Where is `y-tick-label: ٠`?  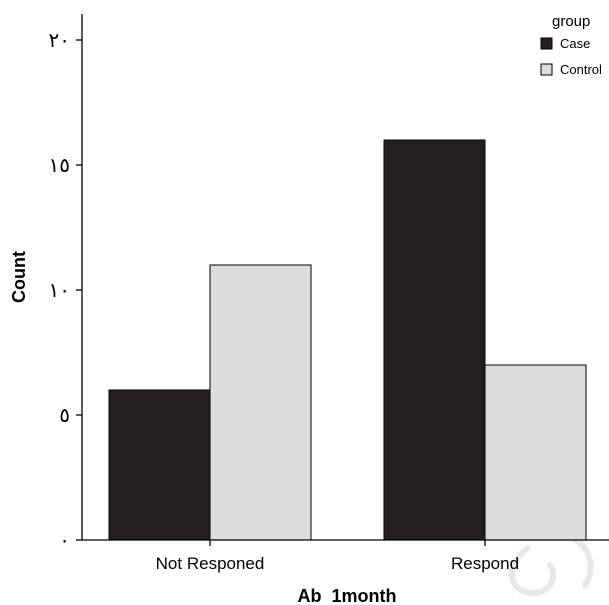 y-tick-label: ٠ is located at coordinates (64, 540).